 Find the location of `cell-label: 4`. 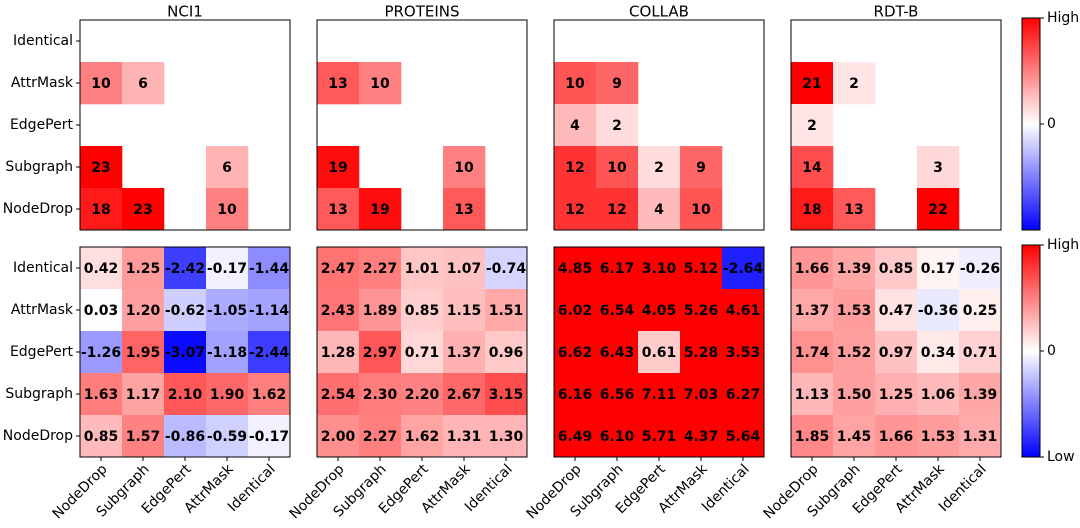

cell-label: 4 is located at coordinates (659, 210).